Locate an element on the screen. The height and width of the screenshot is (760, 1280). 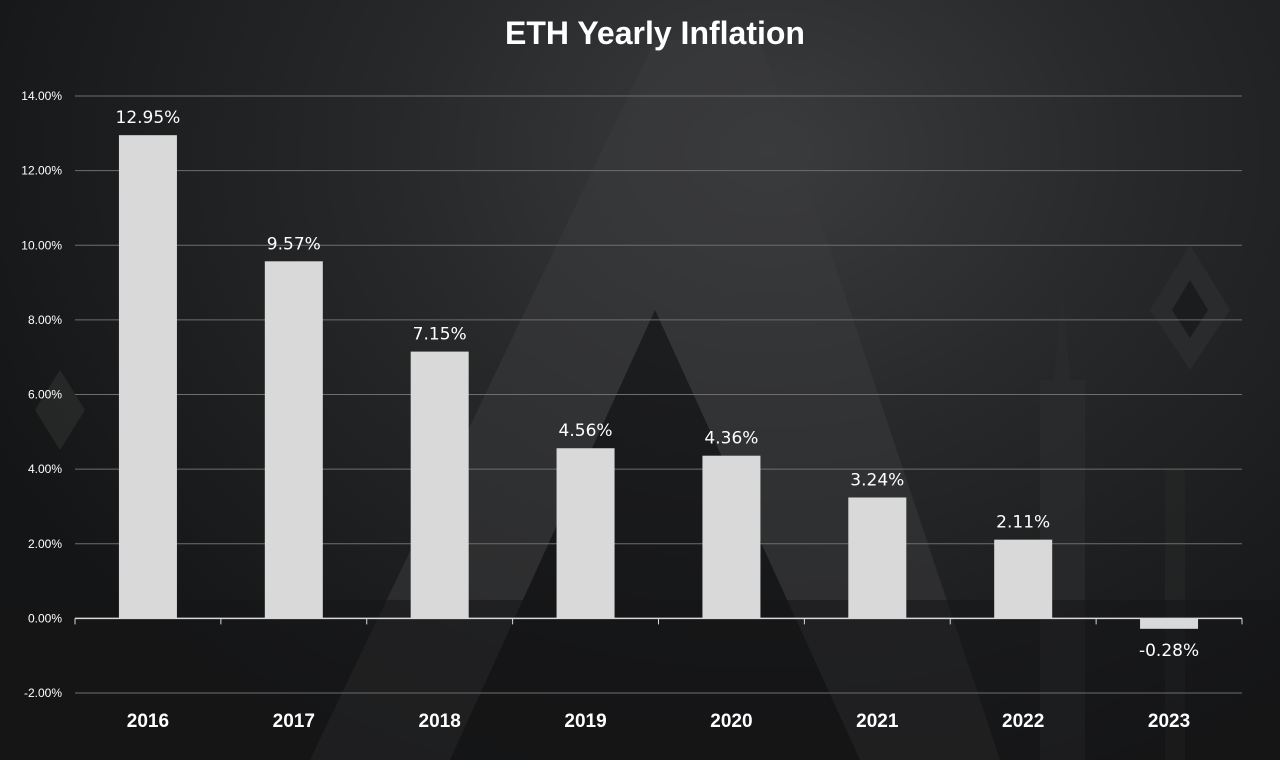
data-label: 12.95% is located at coordinates (148, 118).